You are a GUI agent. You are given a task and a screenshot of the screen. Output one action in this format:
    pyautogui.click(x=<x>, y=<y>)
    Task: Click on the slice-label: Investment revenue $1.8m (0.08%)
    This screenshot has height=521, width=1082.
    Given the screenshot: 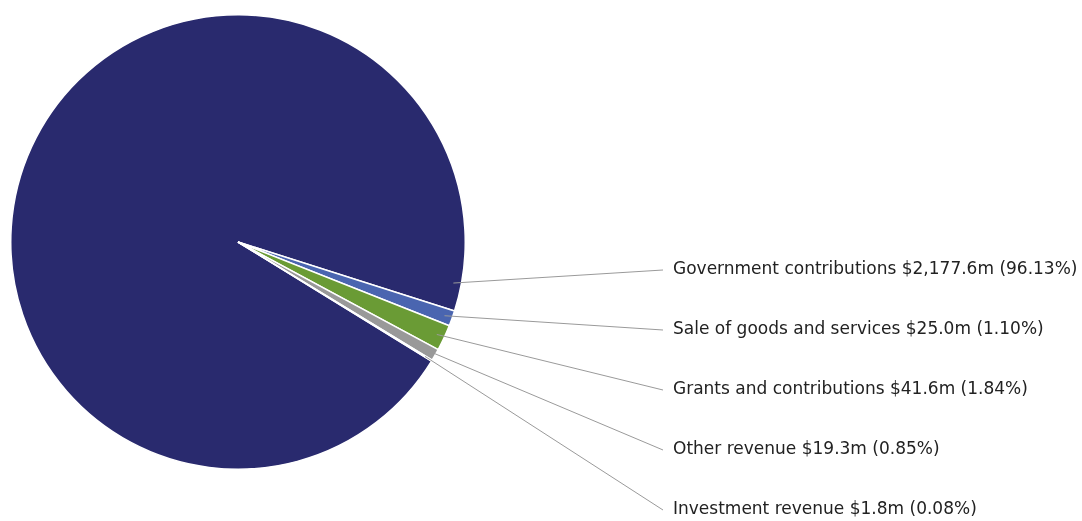 What is the action you would take?
    pyautogui.click(x=825, y=508)
    